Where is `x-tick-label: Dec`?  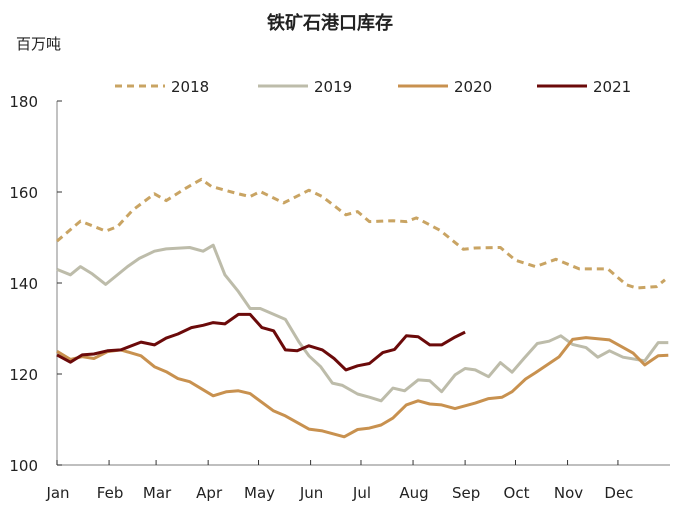
x-tick-label: Dec is located at coordinates (618, 493).